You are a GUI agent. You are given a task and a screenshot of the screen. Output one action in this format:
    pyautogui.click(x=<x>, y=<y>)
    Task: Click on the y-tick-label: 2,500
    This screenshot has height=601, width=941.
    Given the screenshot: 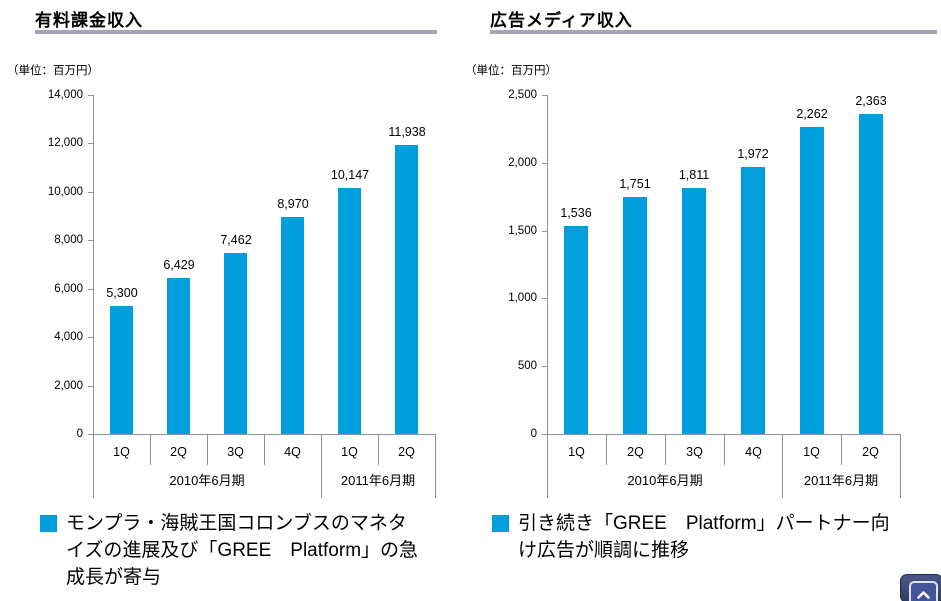 What is the action you would take?
    pyautogui.click(x=522, y=95)
    